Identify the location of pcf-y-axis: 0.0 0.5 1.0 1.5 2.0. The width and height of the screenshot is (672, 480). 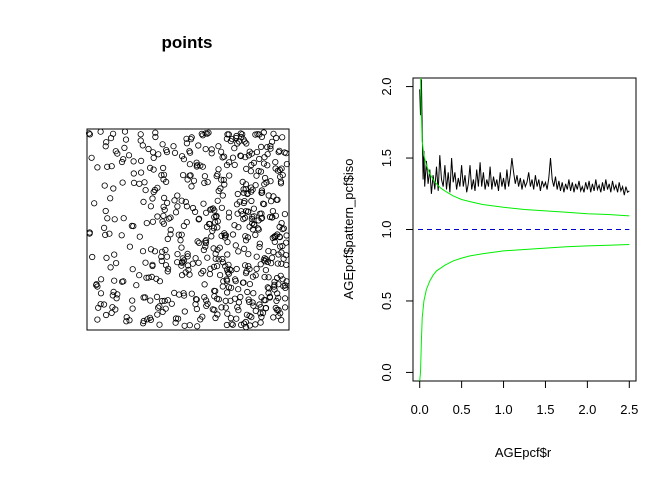
(396, 229).